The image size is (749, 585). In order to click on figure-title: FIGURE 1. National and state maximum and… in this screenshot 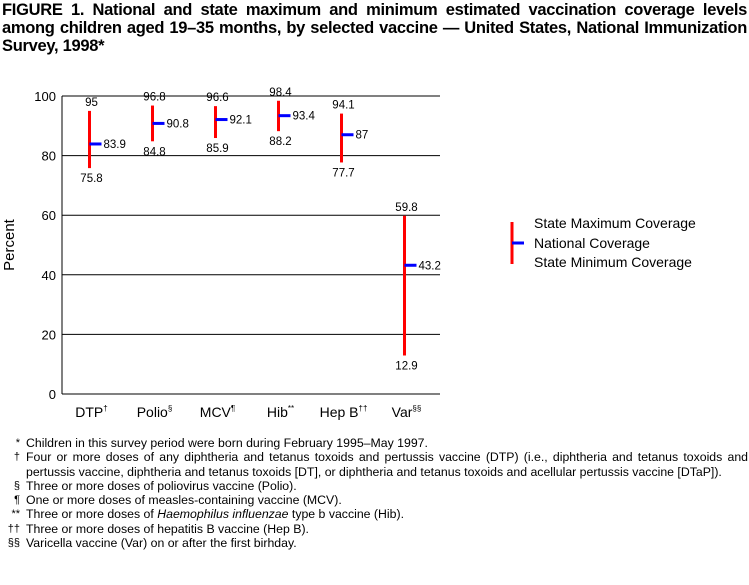, I will do `click(374, 28)`.